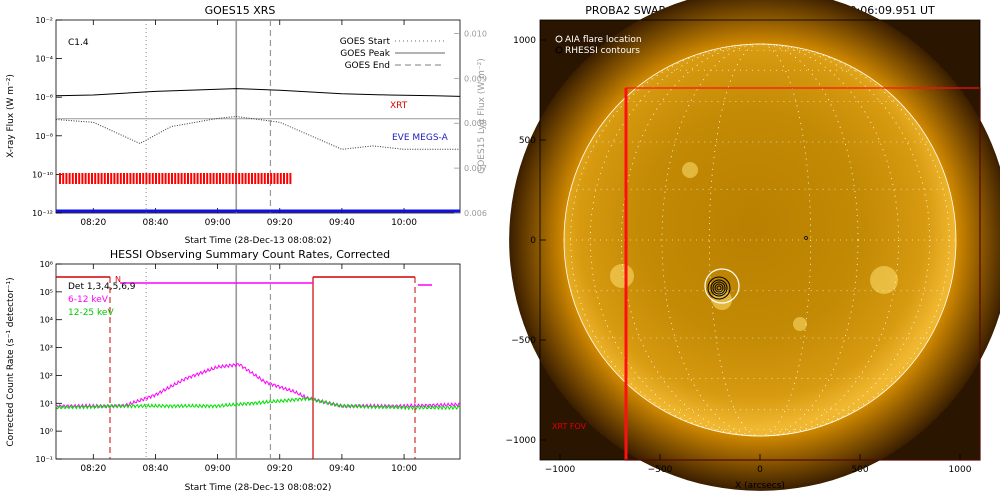 Image resolution: width=1000 pixels, height=500 pixels. Describe the element at coordinates (365, 54) in the screenshot. I see `legend-goes-peak: GOES Peak` at that location.